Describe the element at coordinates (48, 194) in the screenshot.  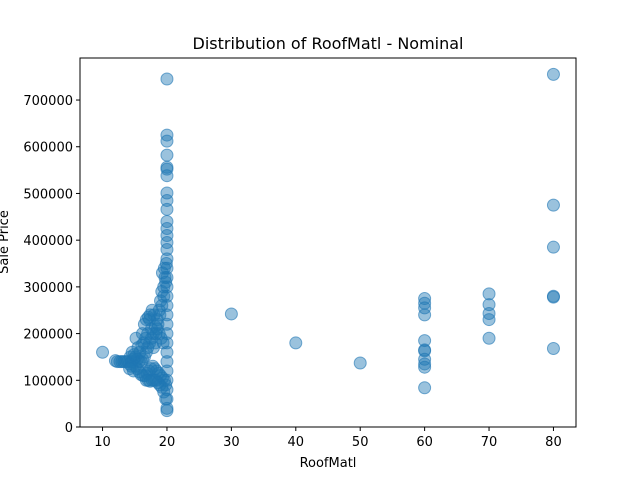
I see `y-tick-label: 500000` at that location.